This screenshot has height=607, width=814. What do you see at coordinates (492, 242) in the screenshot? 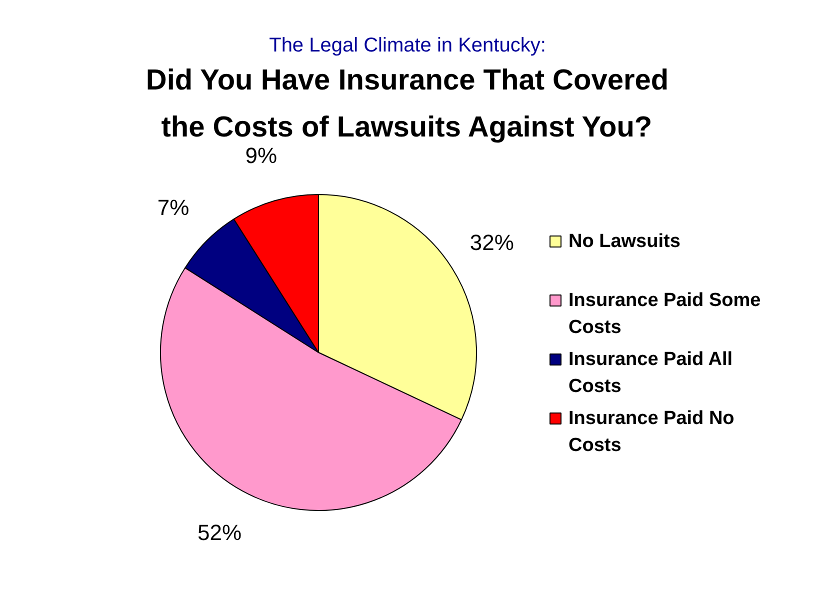
I see `data-label: 32%` at bounding box center [492, 242].